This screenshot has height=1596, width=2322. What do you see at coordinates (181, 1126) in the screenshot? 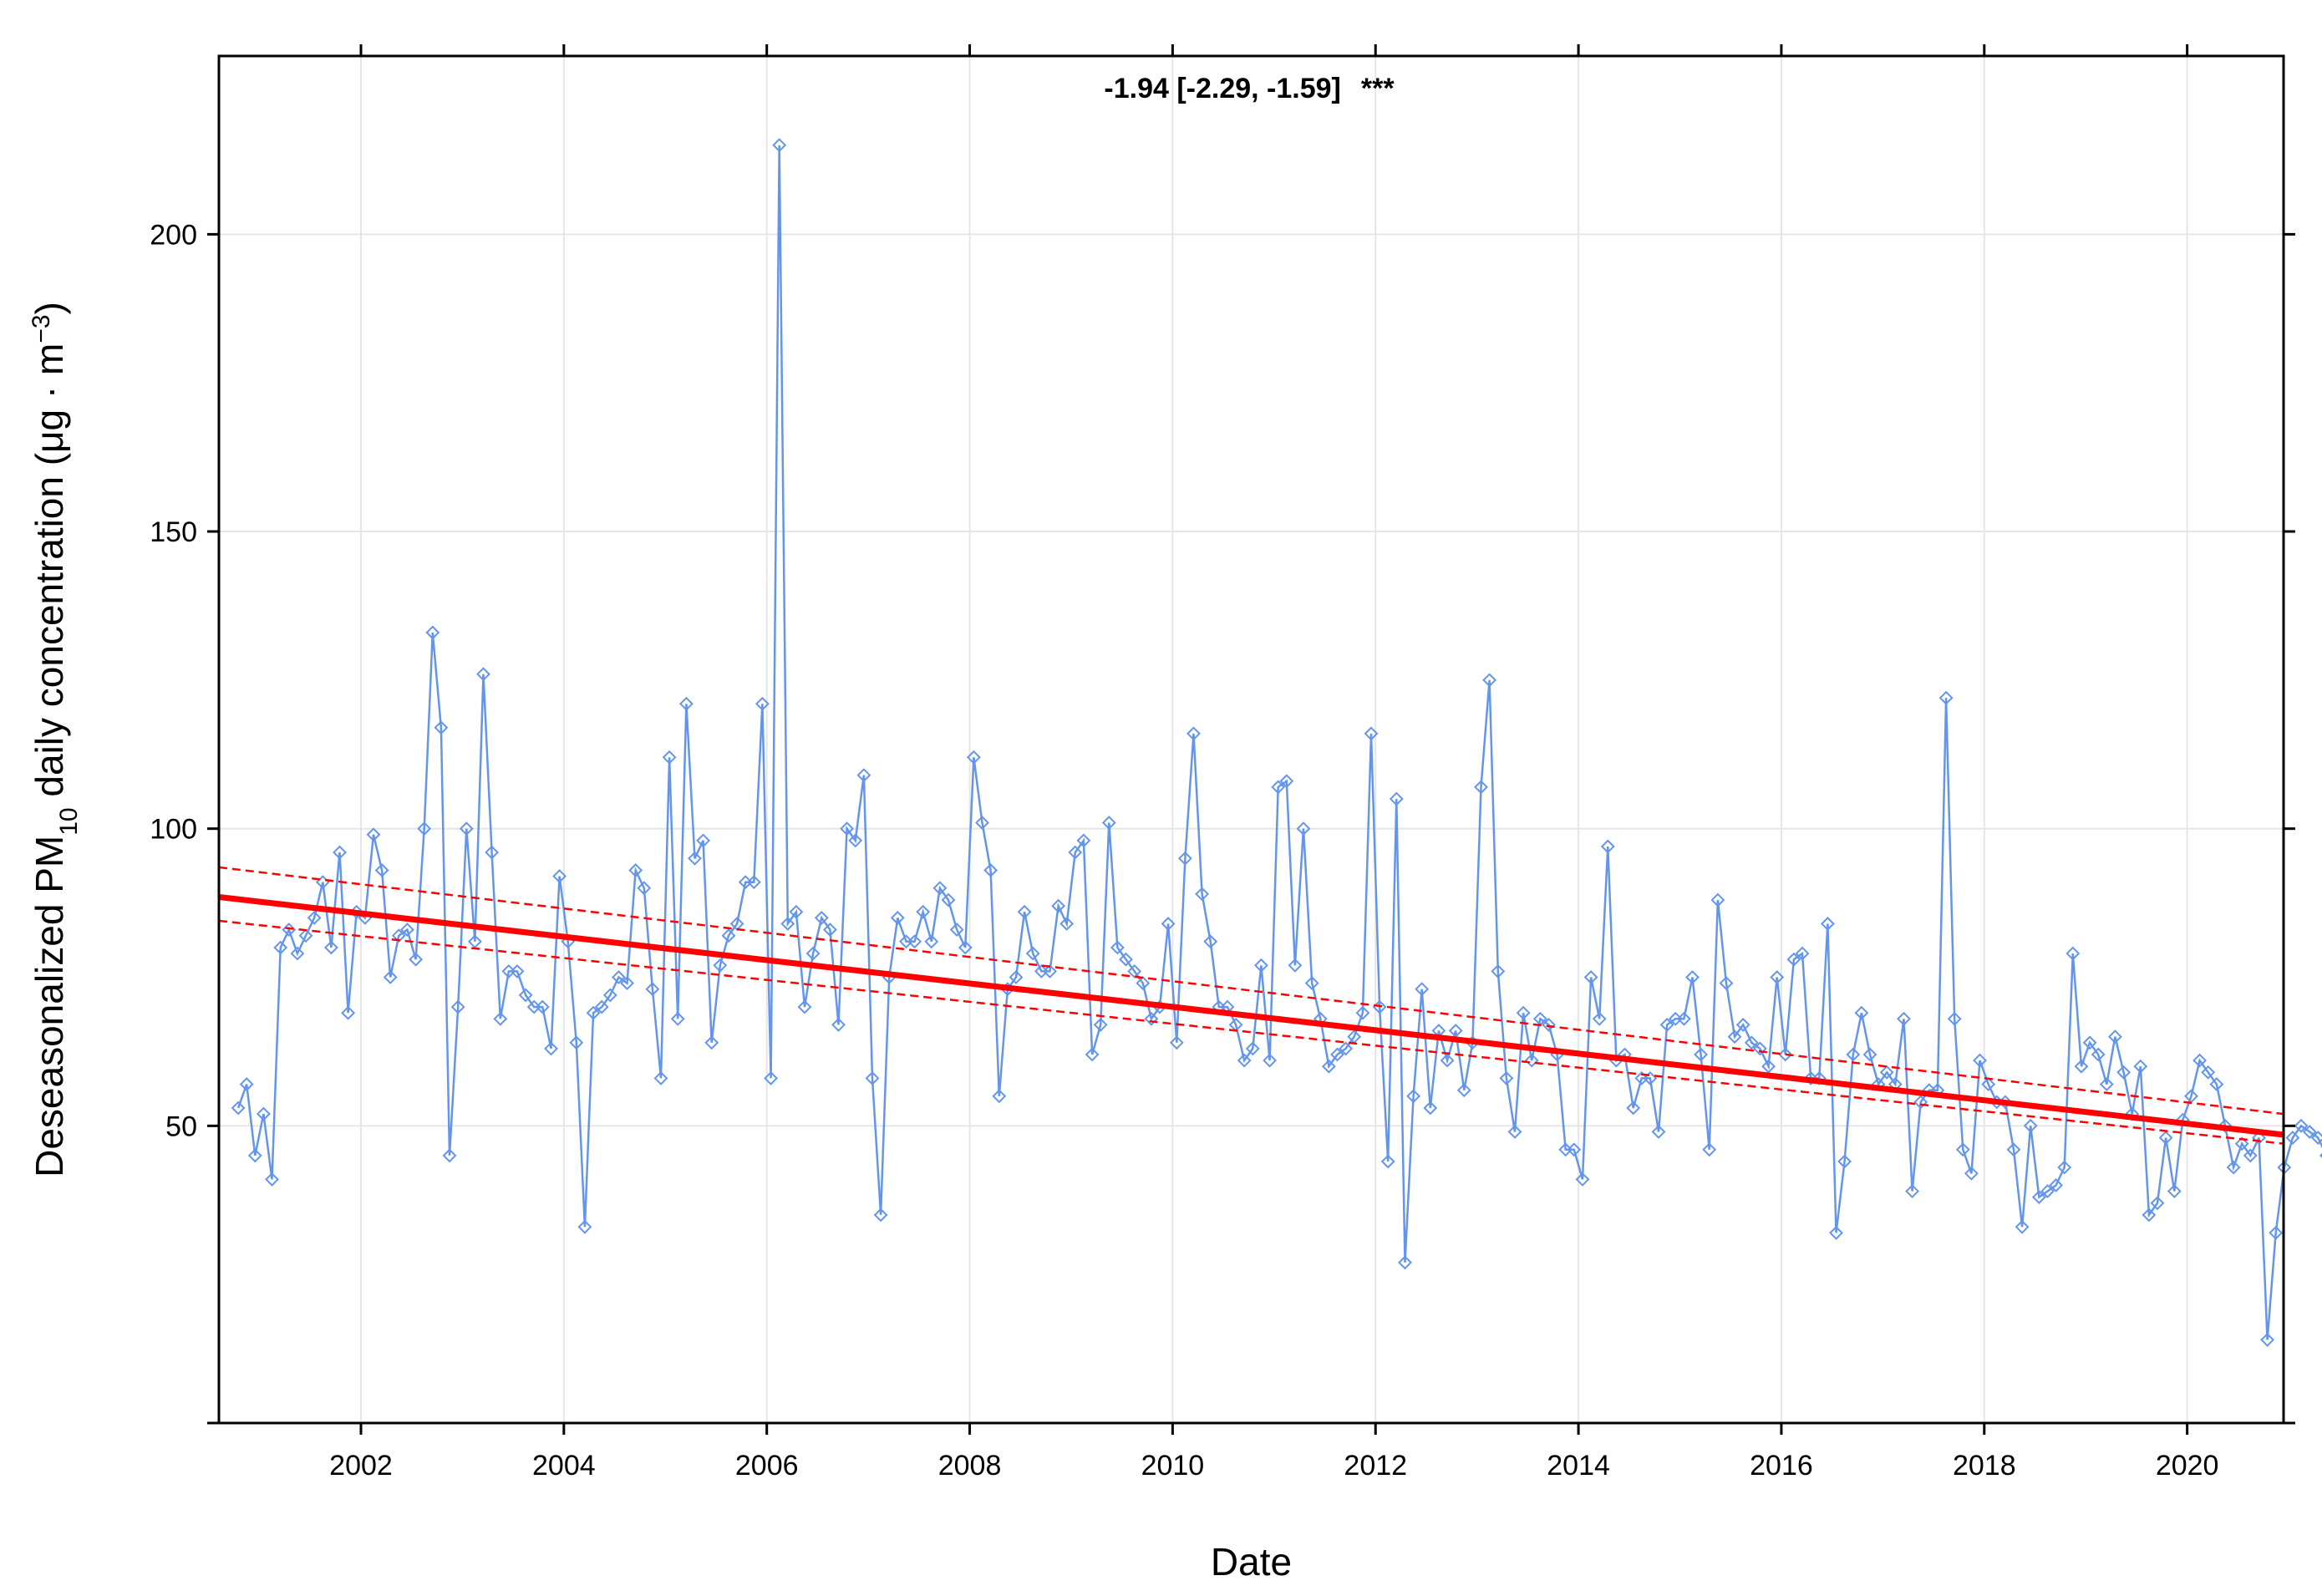
I see `y-tick-label: 50` at bounding box center [181, 1126].